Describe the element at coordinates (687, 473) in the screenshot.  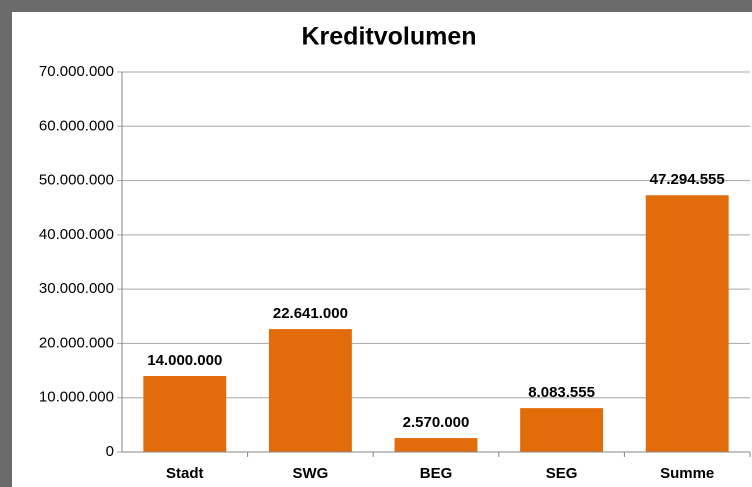
I see `x-tick-label: Summe` at that location.